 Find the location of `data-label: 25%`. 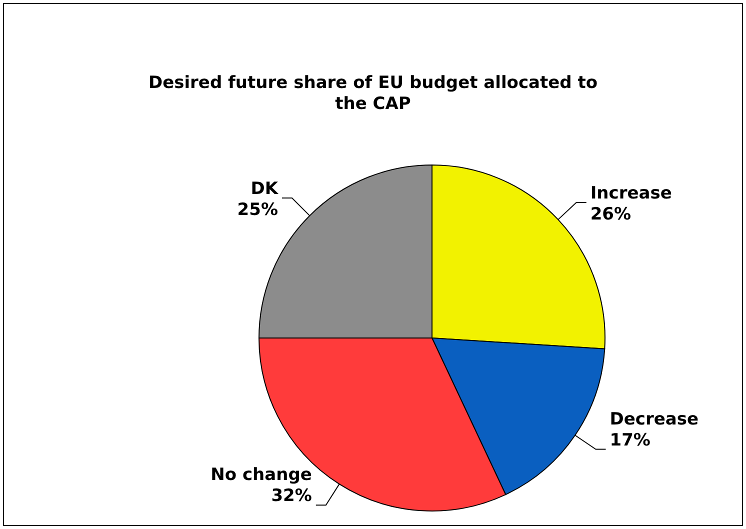

data-label: 25% is located at coordinates (257, 210).